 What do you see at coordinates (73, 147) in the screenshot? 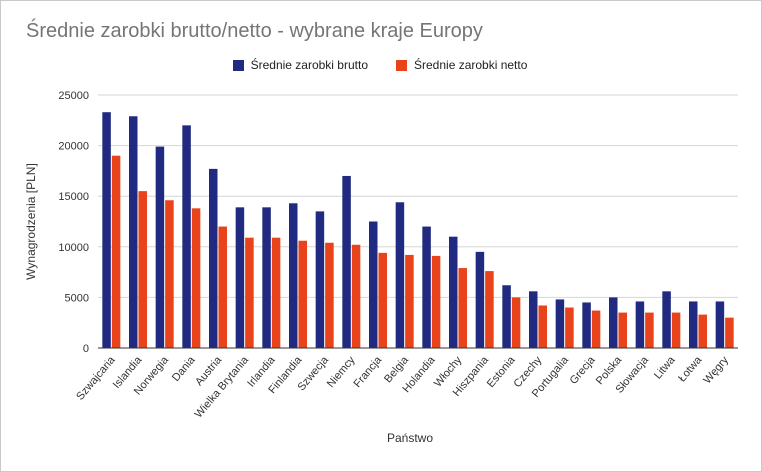
I see `y-tick-label: 20000` at bounding box center [73, 147].